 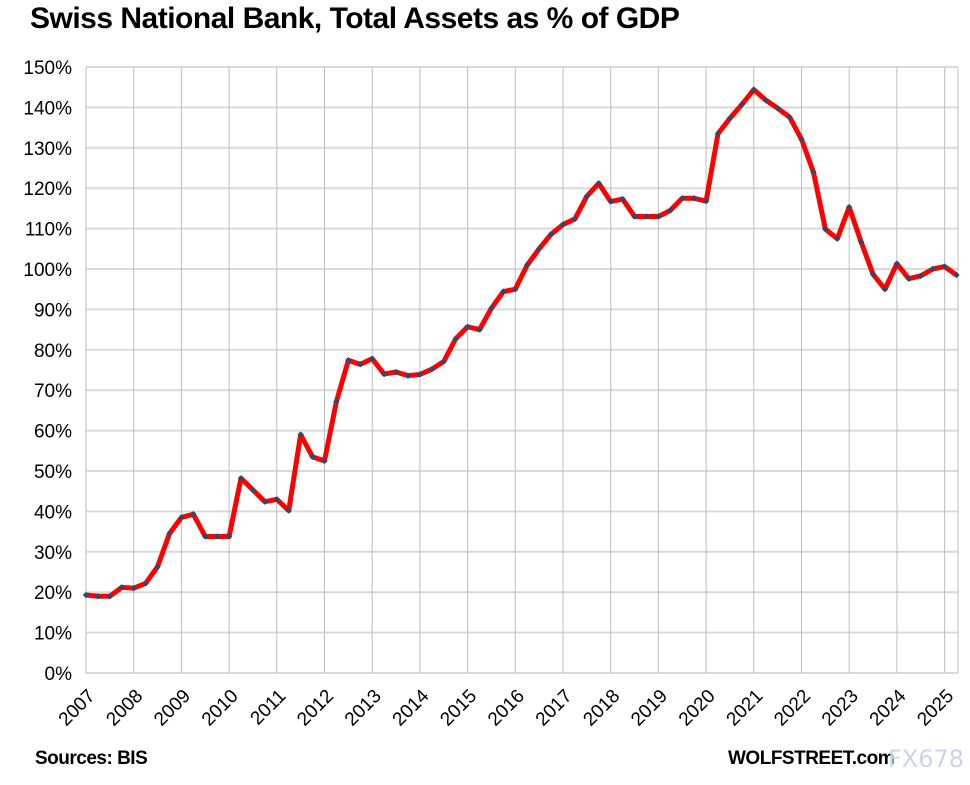 I want to click on x-tick-label: 2011, so click(x=269, y=708).